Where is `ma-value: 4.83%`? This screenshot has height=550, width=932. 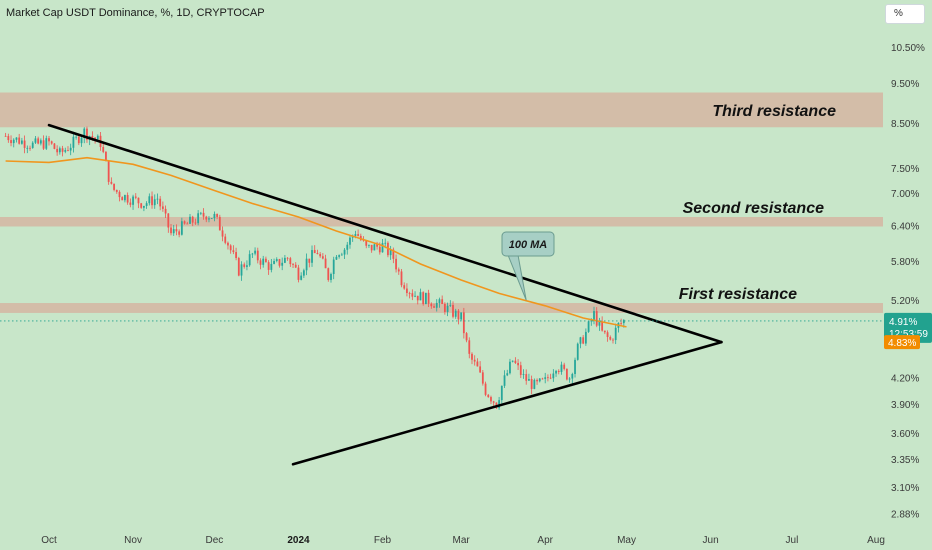 ma-value: 4.83% is located at coordinates (902, 343).